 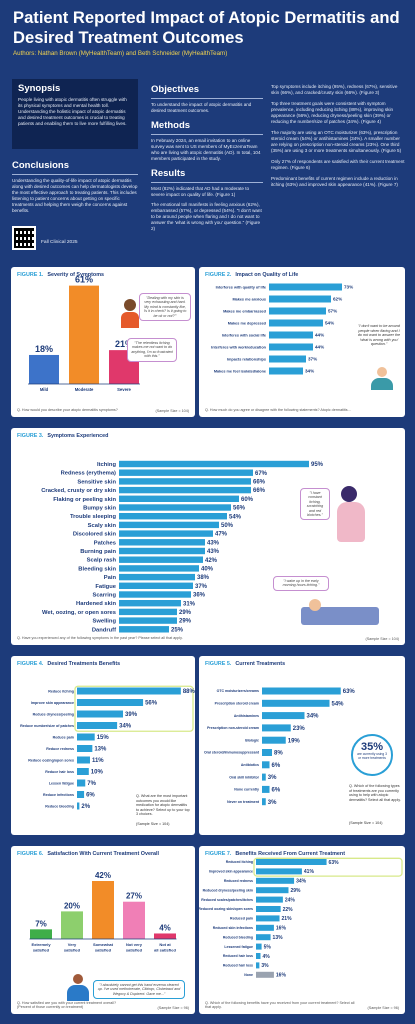 I want to click on fig7-top-highlight, so click(x=328, y=867).